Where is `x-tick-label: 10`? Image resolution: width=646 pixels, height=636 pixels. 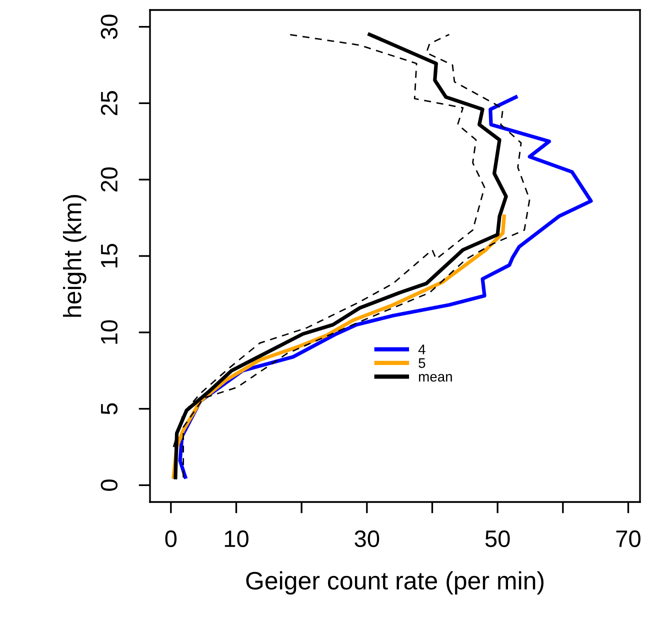 x-tick-label: 10 is located at coordinates (236, 539).